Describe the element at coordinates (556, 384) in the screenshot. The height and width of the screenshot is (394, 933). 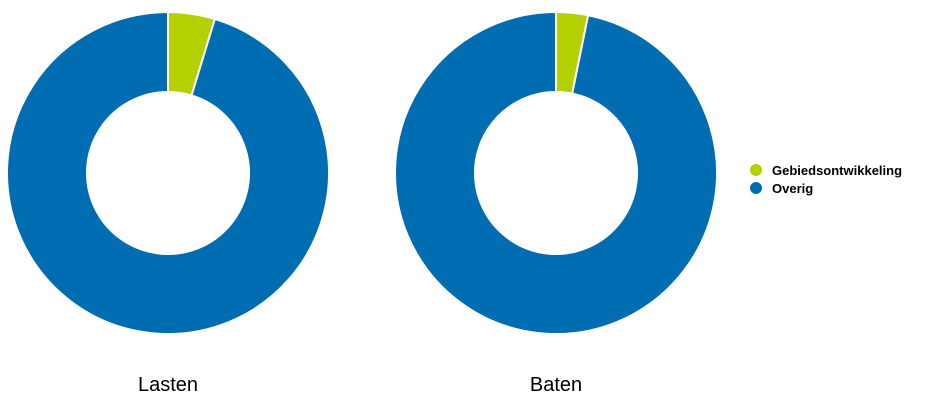
I see `chart-title-baten: Baten` at that location.